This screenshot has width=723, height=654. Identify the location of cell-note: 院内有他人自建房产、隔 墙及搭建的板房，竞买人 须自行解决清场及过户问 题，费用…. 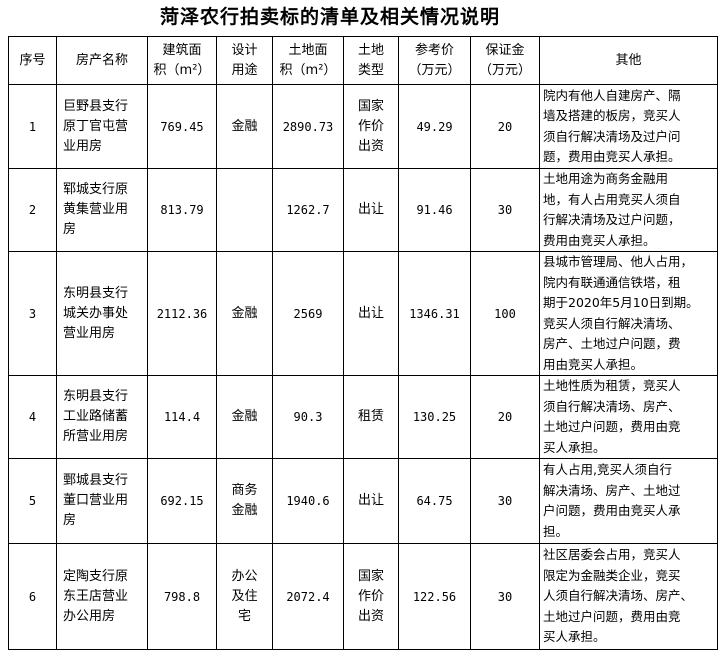
(628, 126).